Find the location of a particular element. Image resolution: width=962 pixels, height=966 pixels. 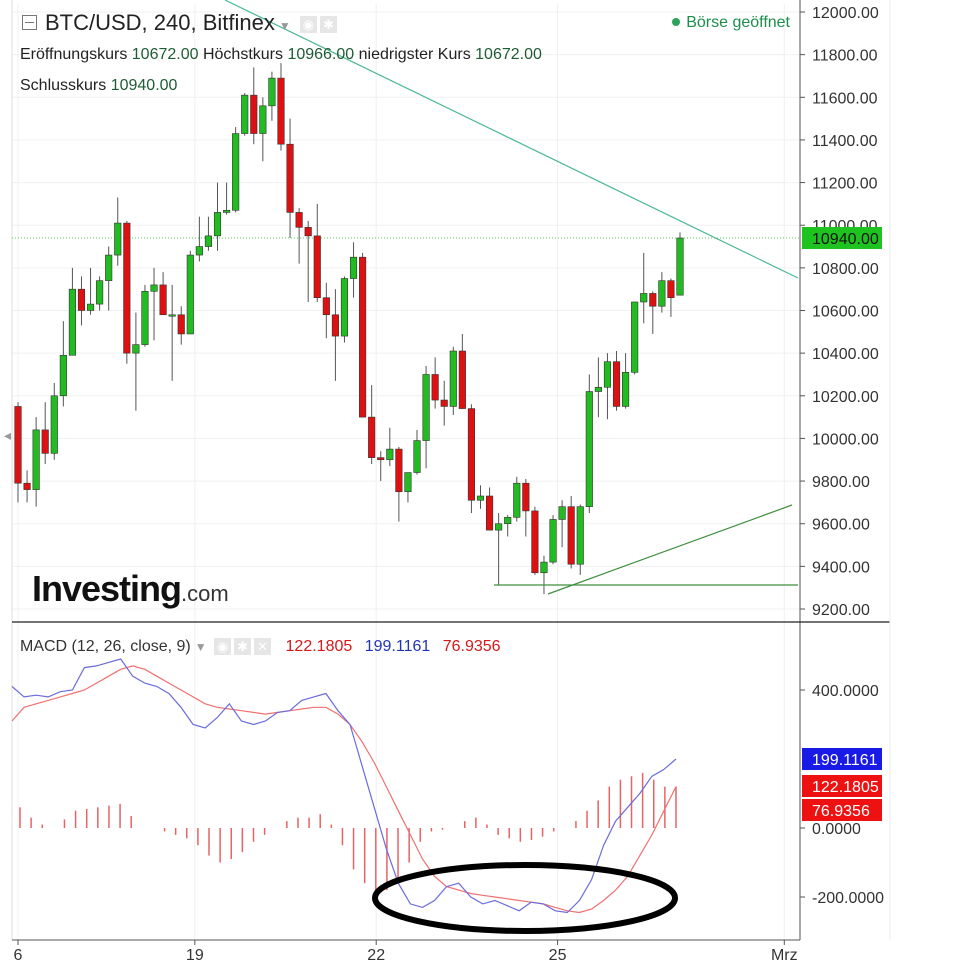

low-label: niedrigster Kurs is located at coordinates (414, 54).